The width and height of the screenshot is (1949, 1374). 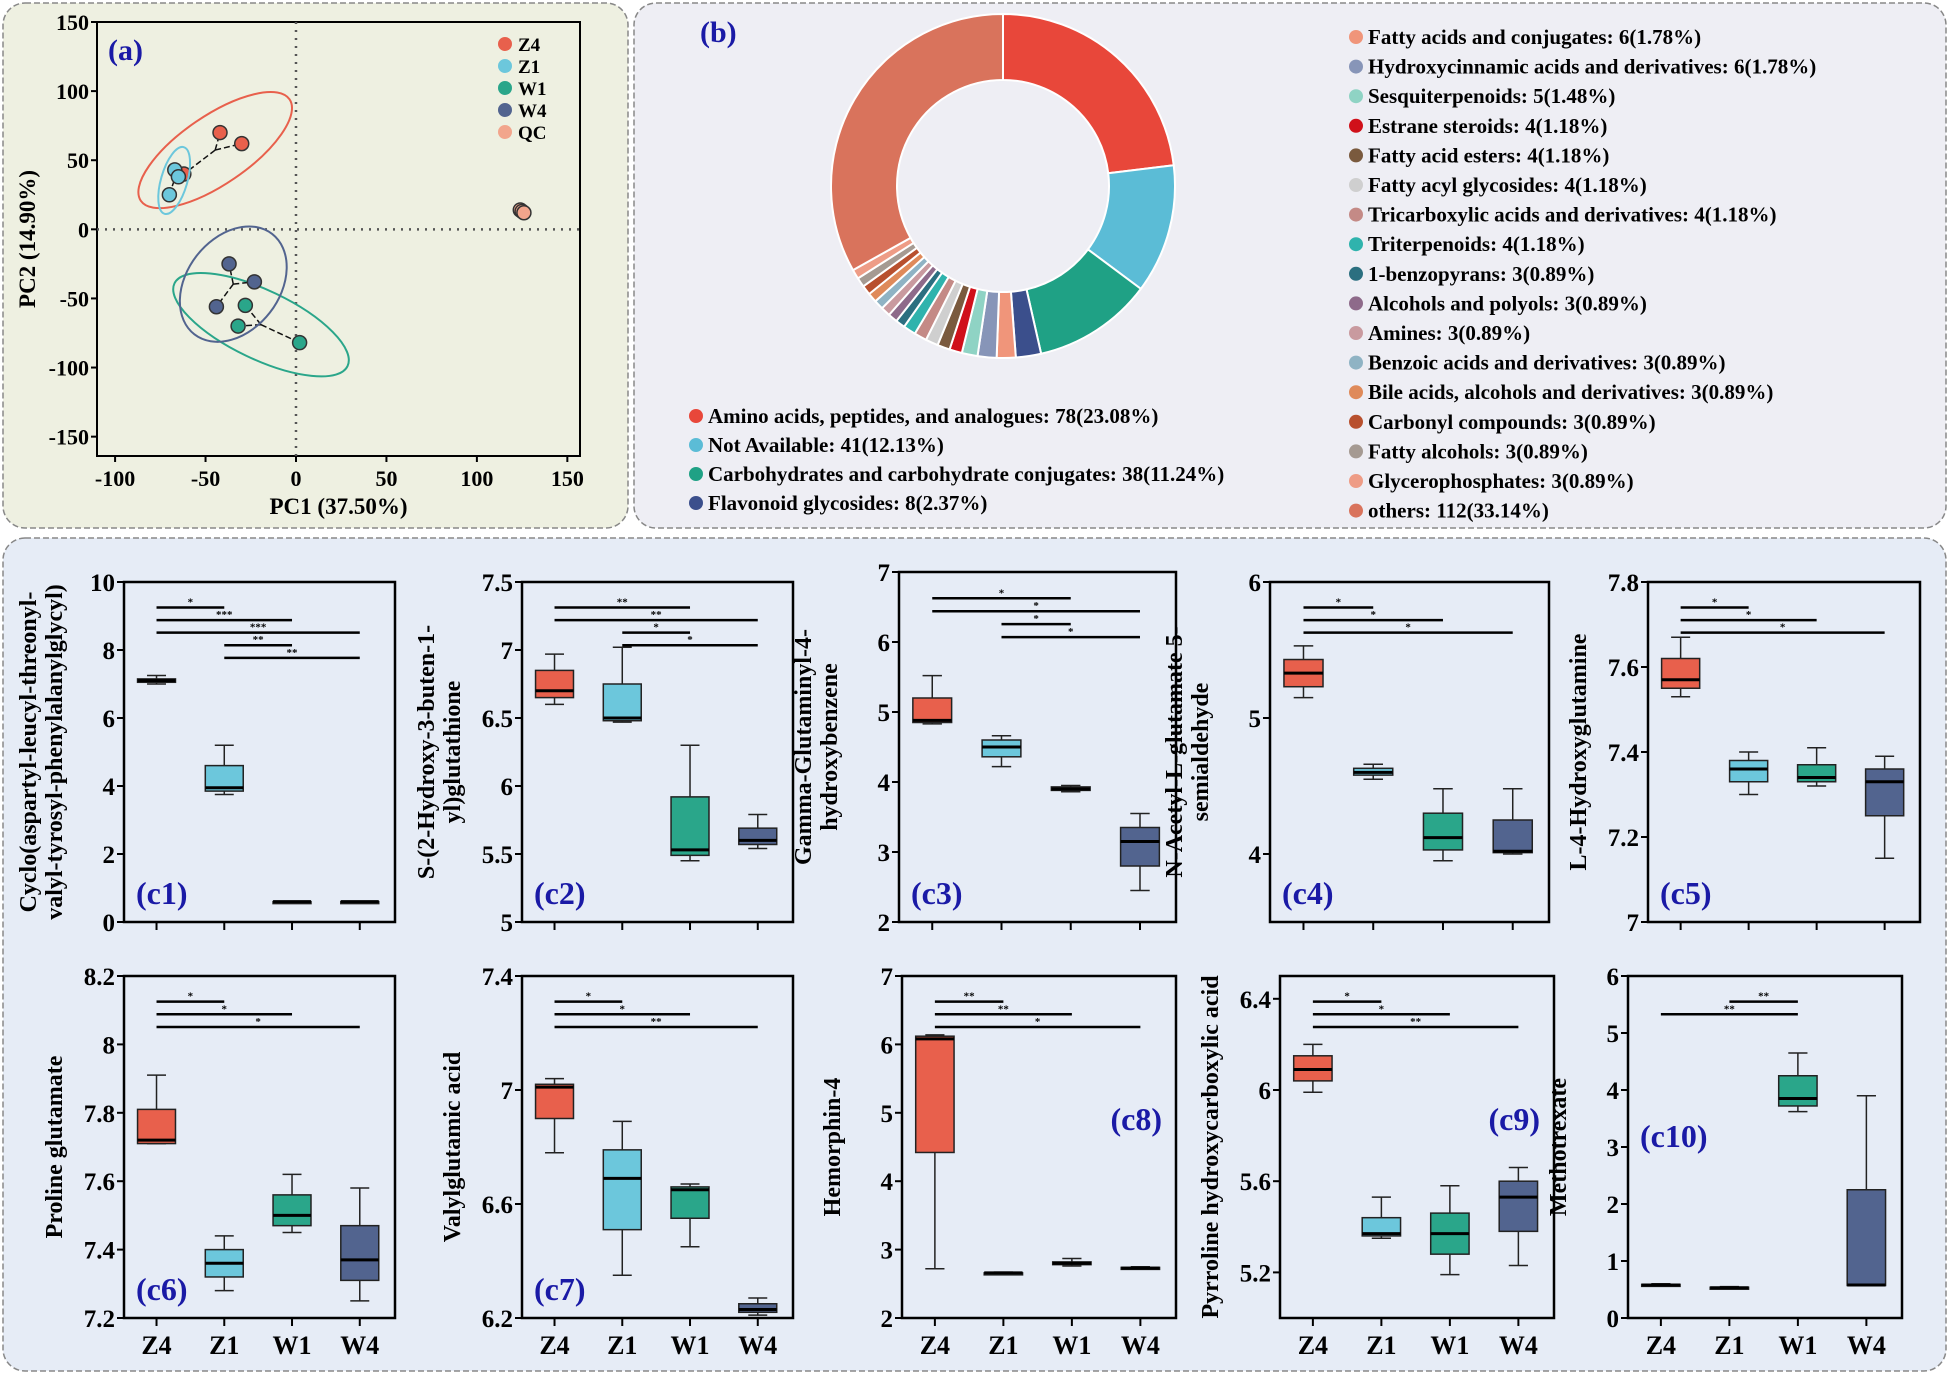 I want to click on confidence-ellipse-w1, so click(x=261, y=325).